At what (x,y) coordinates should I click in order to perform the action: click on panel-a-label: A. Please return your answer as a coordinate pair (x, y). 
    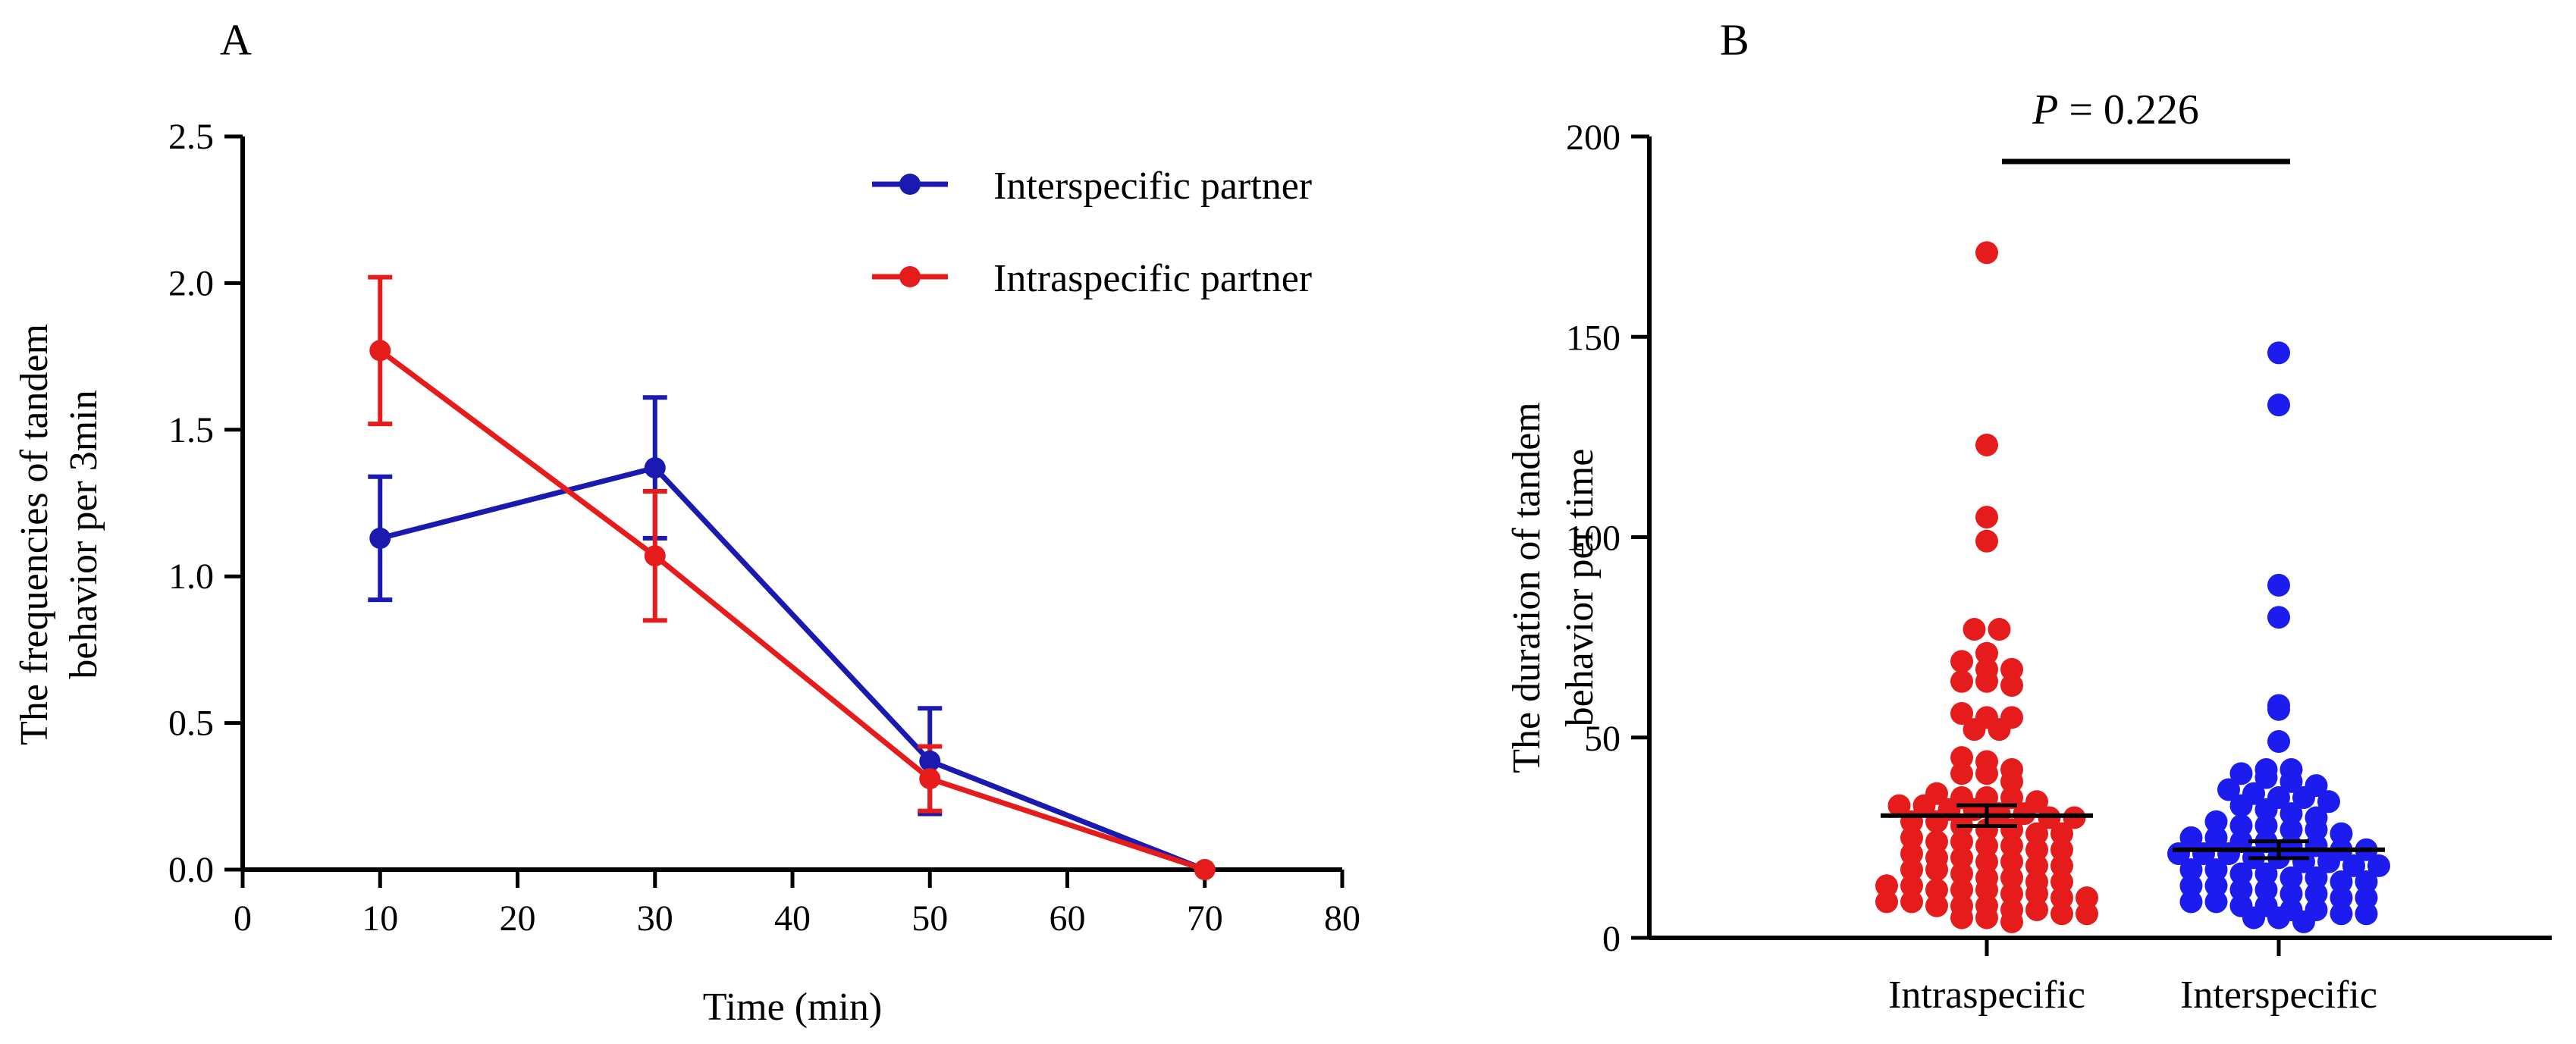
    Looking at the image, I should click on (236, 39).